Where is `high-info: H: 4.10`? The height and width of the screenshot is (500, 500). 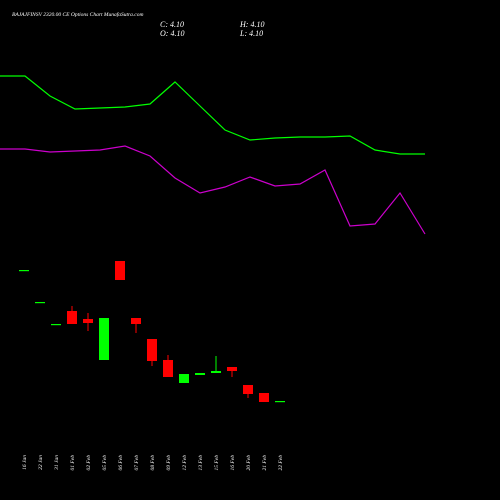
high-info: H: 4.10 is located at coordinates (251, 24).